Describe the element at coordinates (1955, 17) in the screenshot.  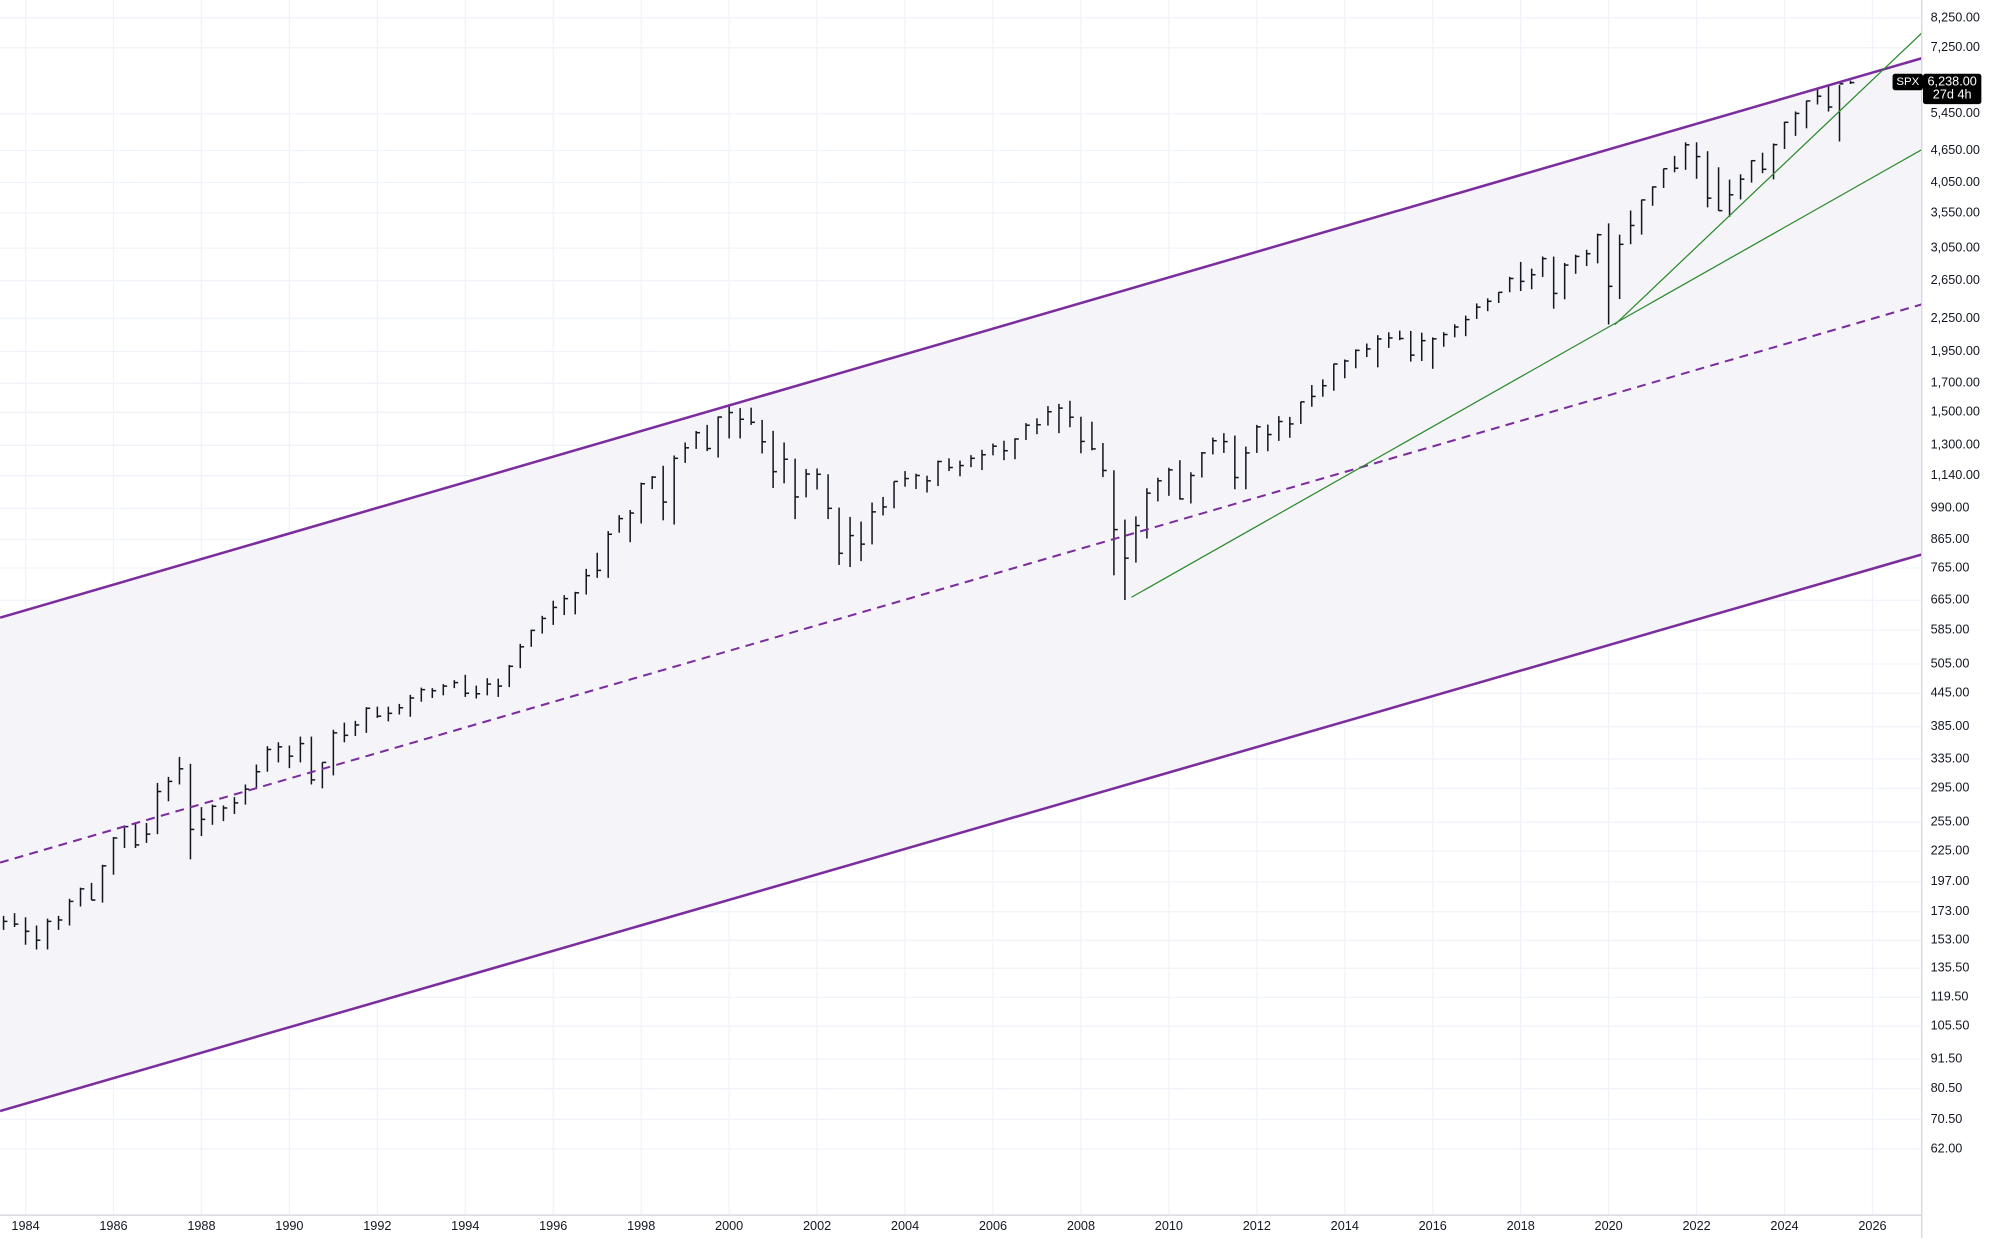
I see `y-tick-label: 8,250.00` at that location.